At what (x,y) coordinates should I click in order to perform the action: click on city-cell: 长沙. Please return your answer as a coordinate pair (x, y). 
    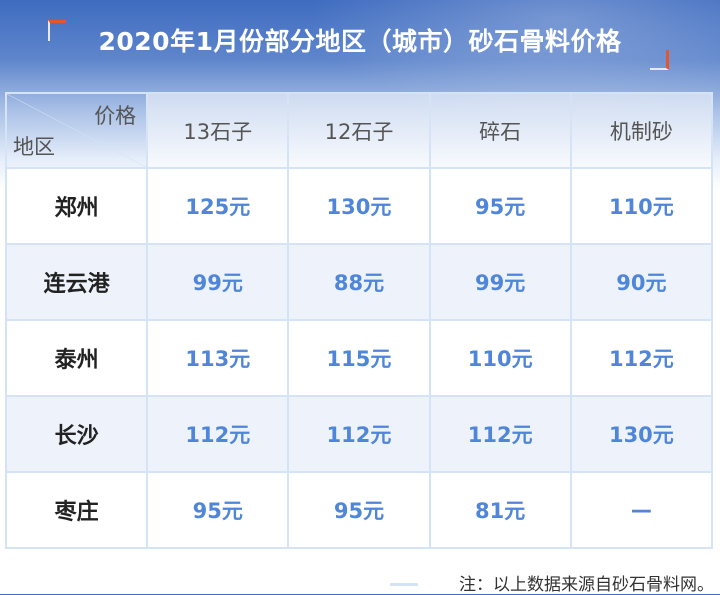
    Looking at the image, I should click on (76, 434).